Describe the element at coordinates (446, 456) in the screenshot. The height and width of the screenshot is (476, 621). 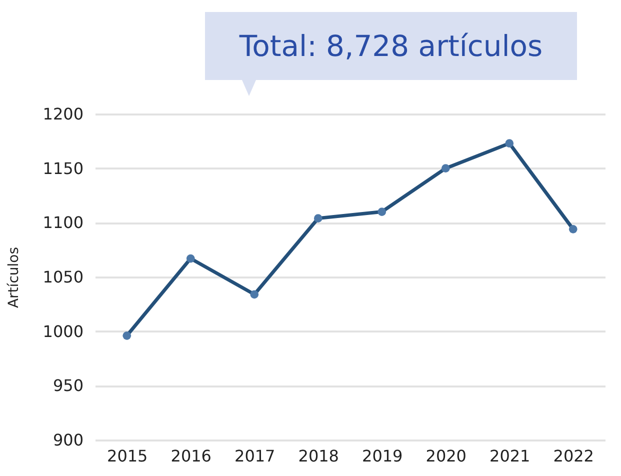
I see `x-tick-label: 2020` at that location.